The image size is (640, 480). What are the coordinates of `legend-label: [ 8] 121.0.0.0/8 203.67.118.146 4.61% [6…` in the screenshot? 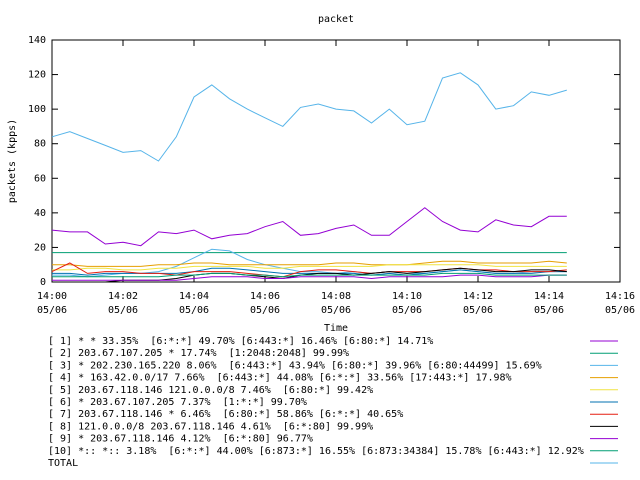 It's located at (210, 426).